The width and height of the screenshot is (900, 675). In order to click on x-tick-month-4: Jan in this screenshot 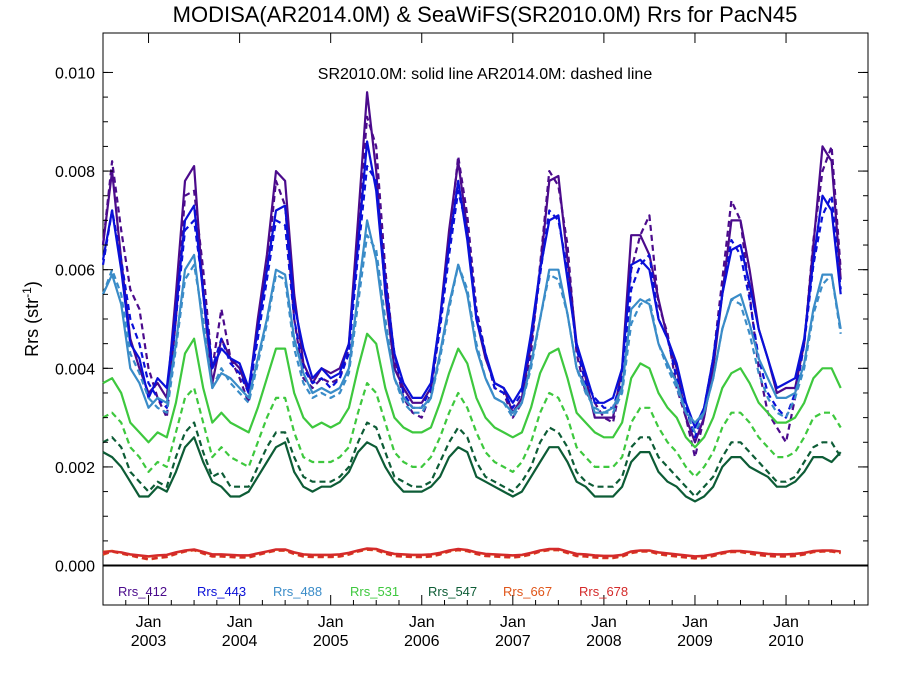, I will do `click(513, 622)`.